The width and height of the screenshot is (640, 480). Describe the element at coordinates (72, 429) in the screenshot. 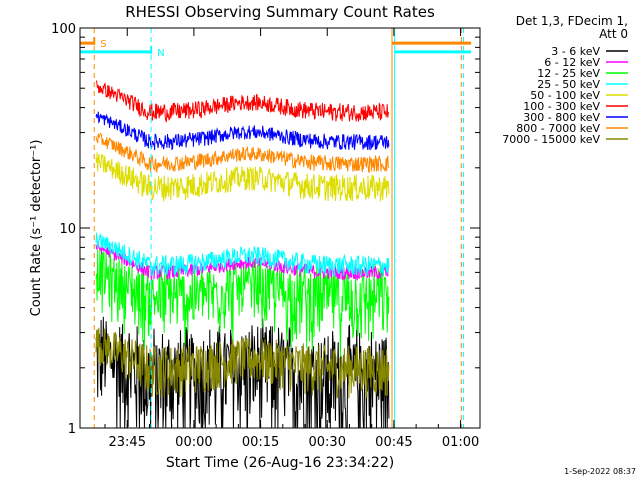

I see `y-tick-label: 1` at that location.